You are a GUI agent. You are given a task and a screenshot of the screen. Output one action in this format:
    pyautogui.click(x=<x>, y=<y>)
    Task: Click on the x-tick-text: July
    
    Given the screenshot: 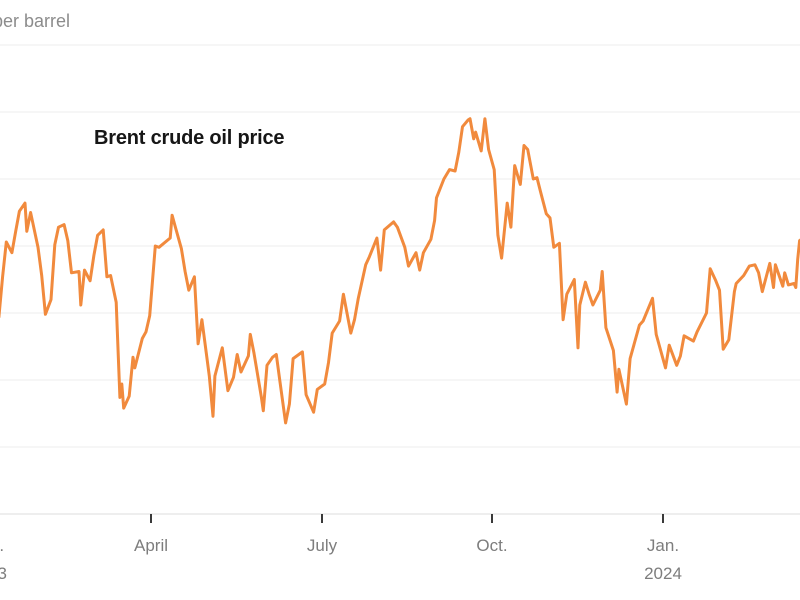 What is the action you would take?
    pyautogui.click(x=322, y=545)
    